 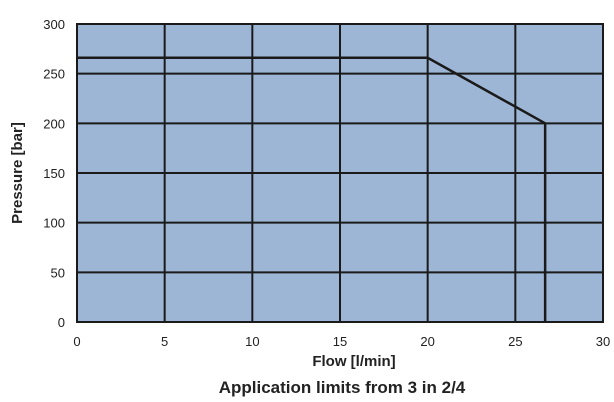 I want to click on y-tick-label: 200, so click(x=54, y=123).